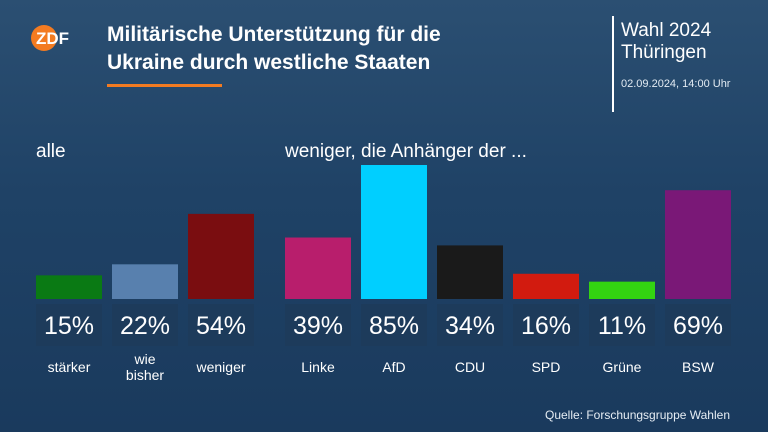 The image size is (768, 432). I want to click on value-box-spd, so click(546, 325).